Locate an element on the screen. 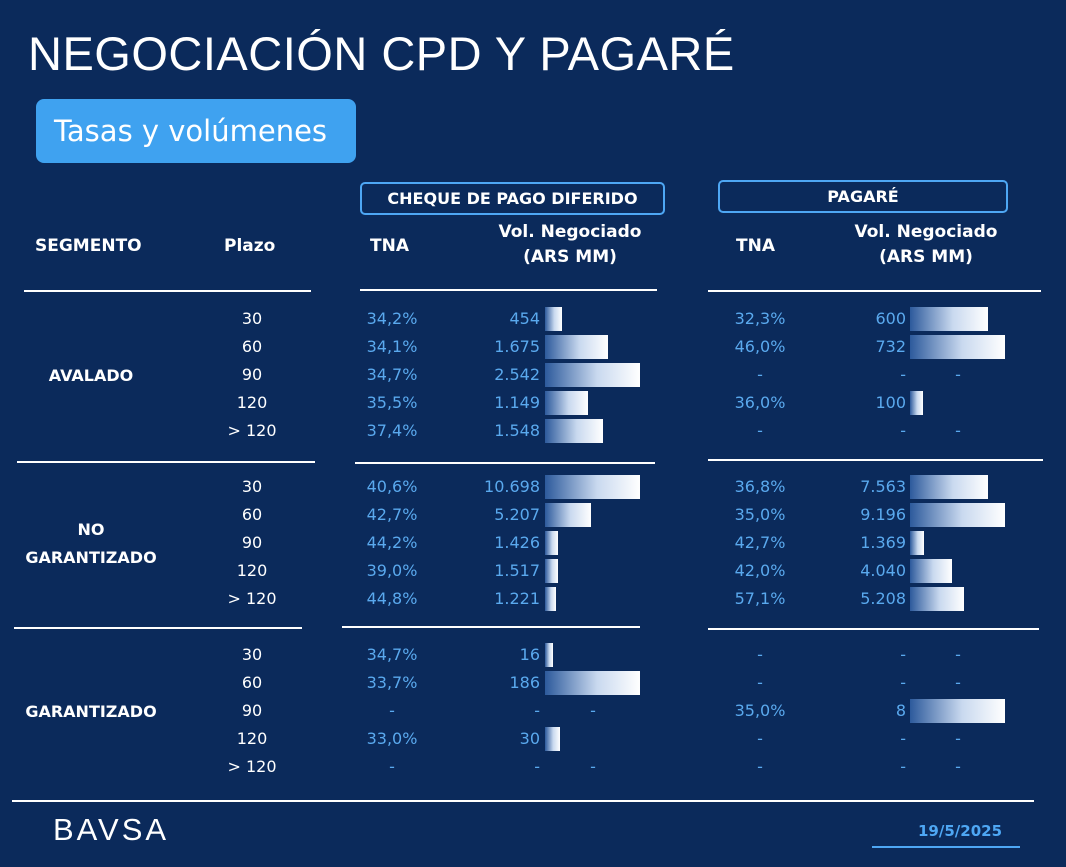 Image resolution: width=1066 pixels, height=867 pixels. cpd-tna-cell: 34,2% is located at coordinates (392, 318).